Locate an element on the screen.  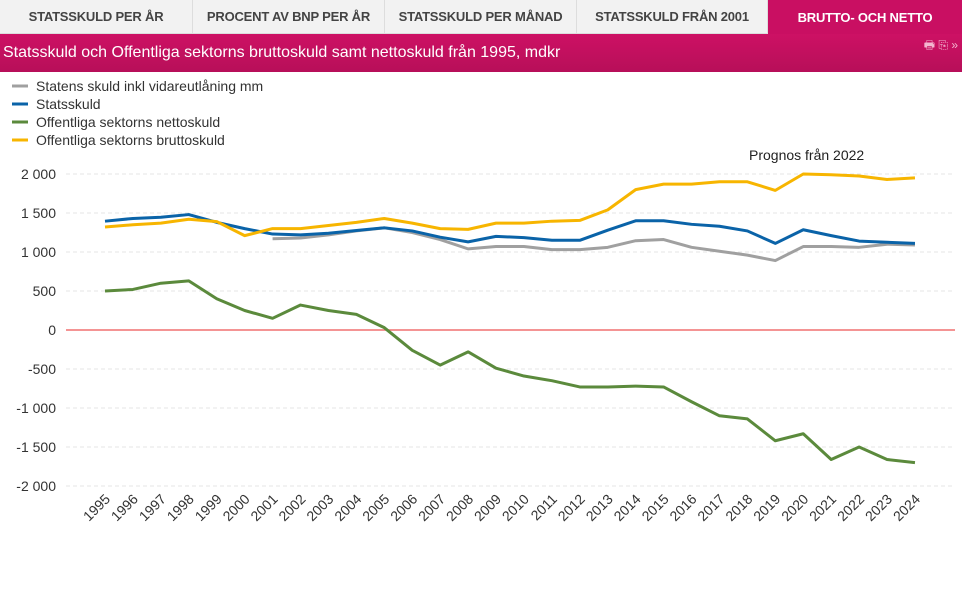
x-tick-label: 2006 is located at coordinates (403, 507).